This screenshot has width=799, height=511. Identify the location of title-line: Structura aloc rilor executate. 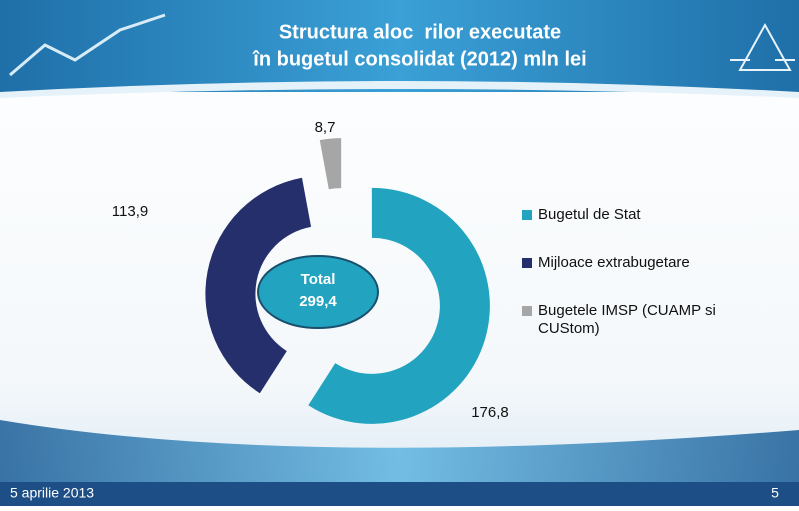
(420, 32).